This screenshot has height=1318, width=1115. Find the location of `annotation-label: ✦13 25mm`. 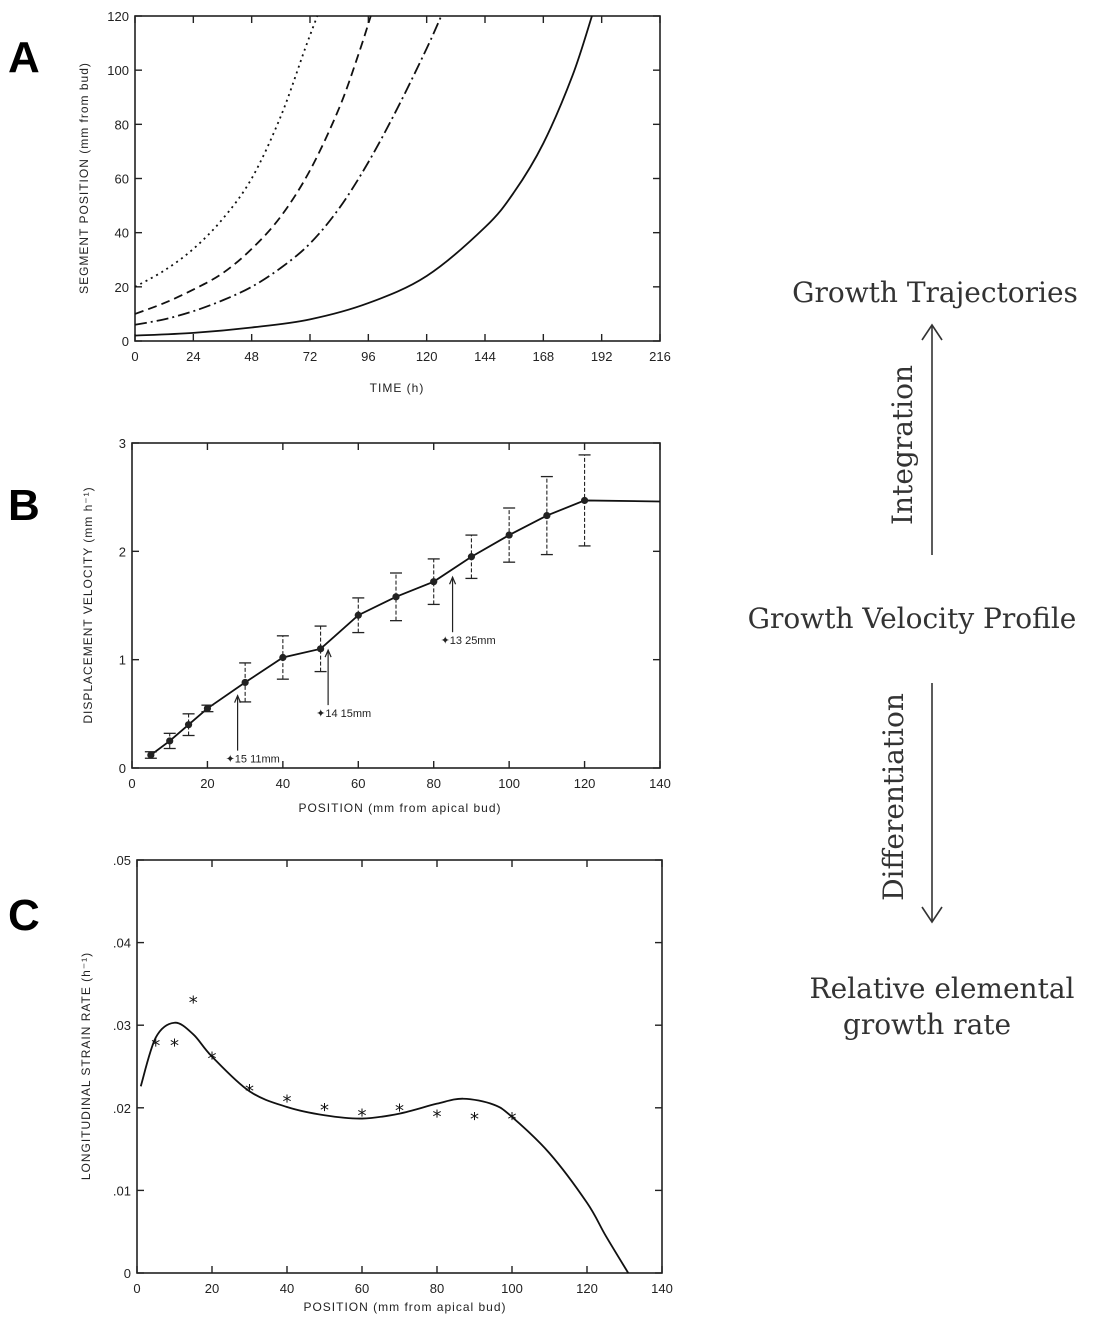

annotation-label: ✦13 25mm is located at coordinates (468, 641).